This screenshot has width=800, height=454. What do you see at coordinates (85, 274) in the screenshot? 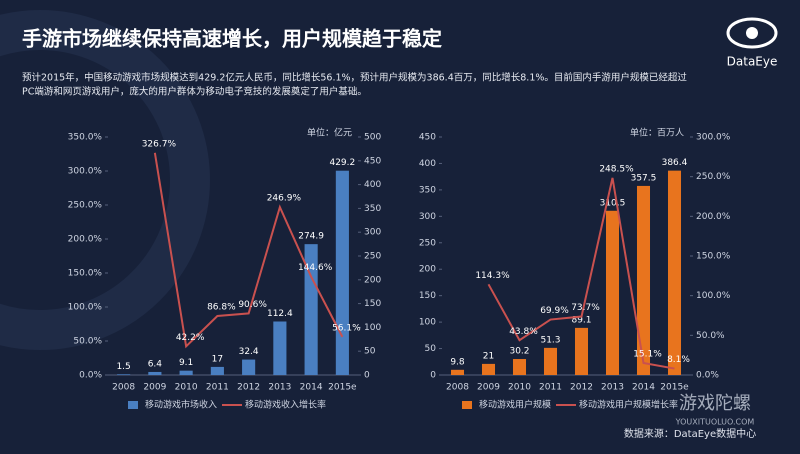
I see `y-tick-label: 150.0%` at bounding box center [85, 274].